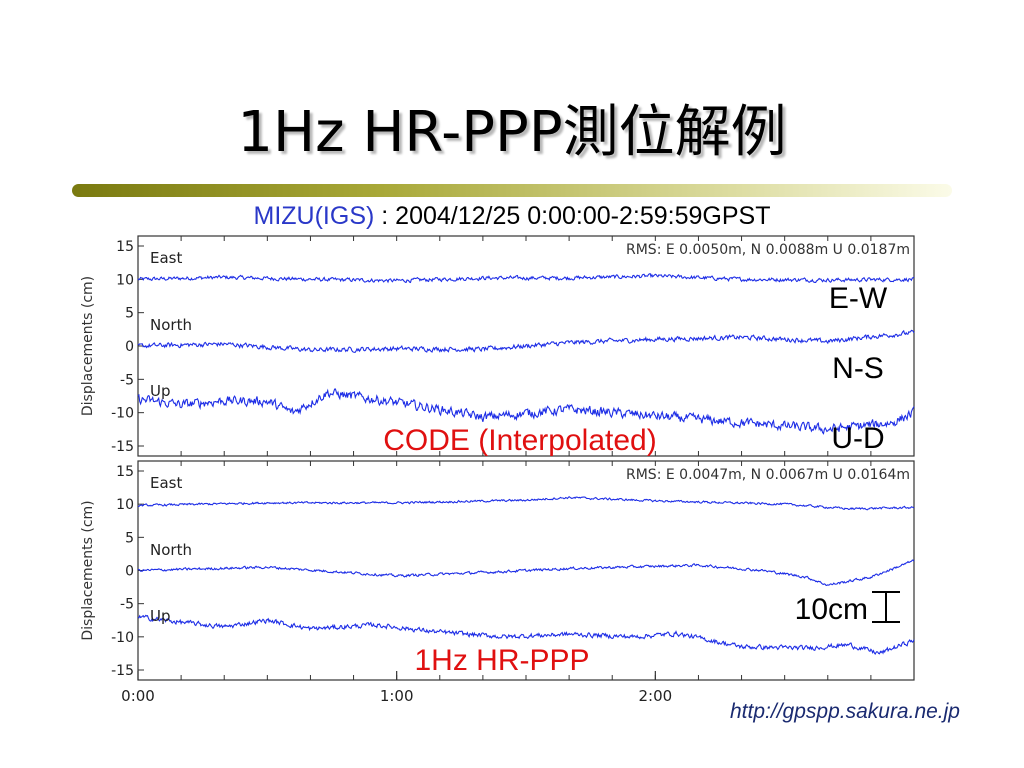 Image resolution: width=1024 pixels, height=768 pixels. What do you see at coordinates (512, 132) in the screenshot?
I see `slide-title: 1Hz HR-PPP測位解例` at bounding box center [512, 132].